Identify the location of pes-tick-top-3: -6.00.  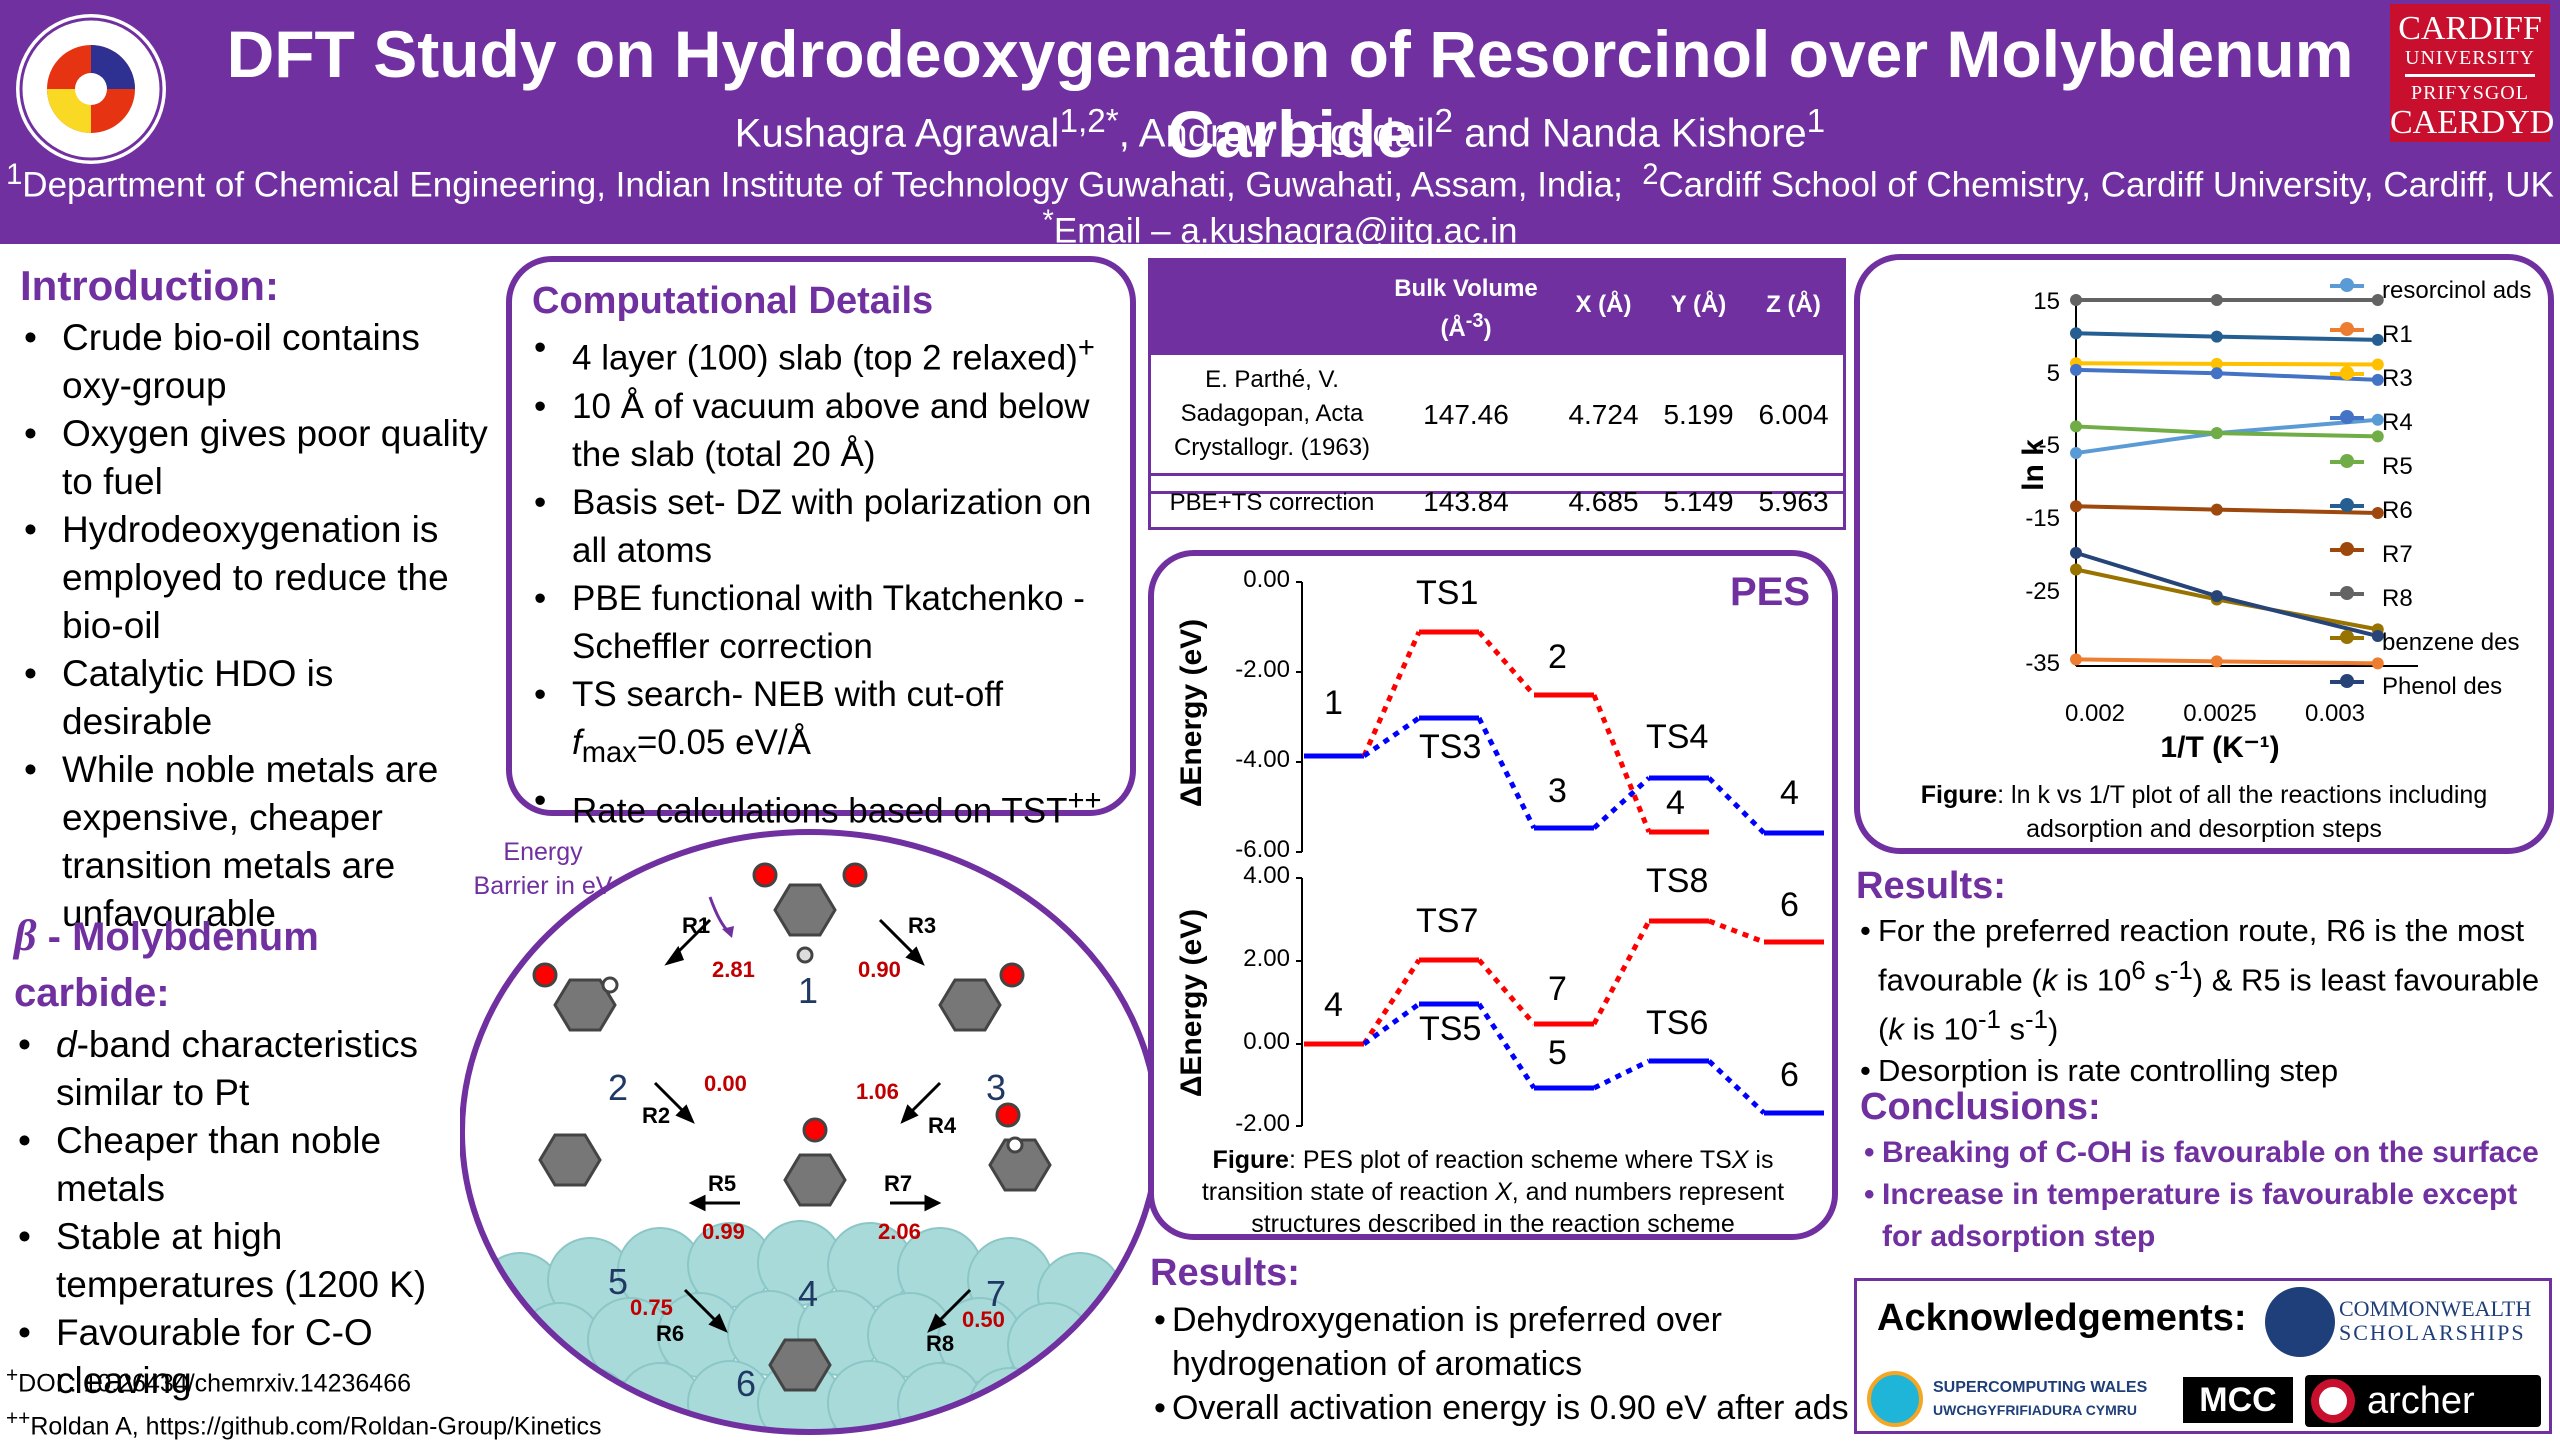
(1262, 849).